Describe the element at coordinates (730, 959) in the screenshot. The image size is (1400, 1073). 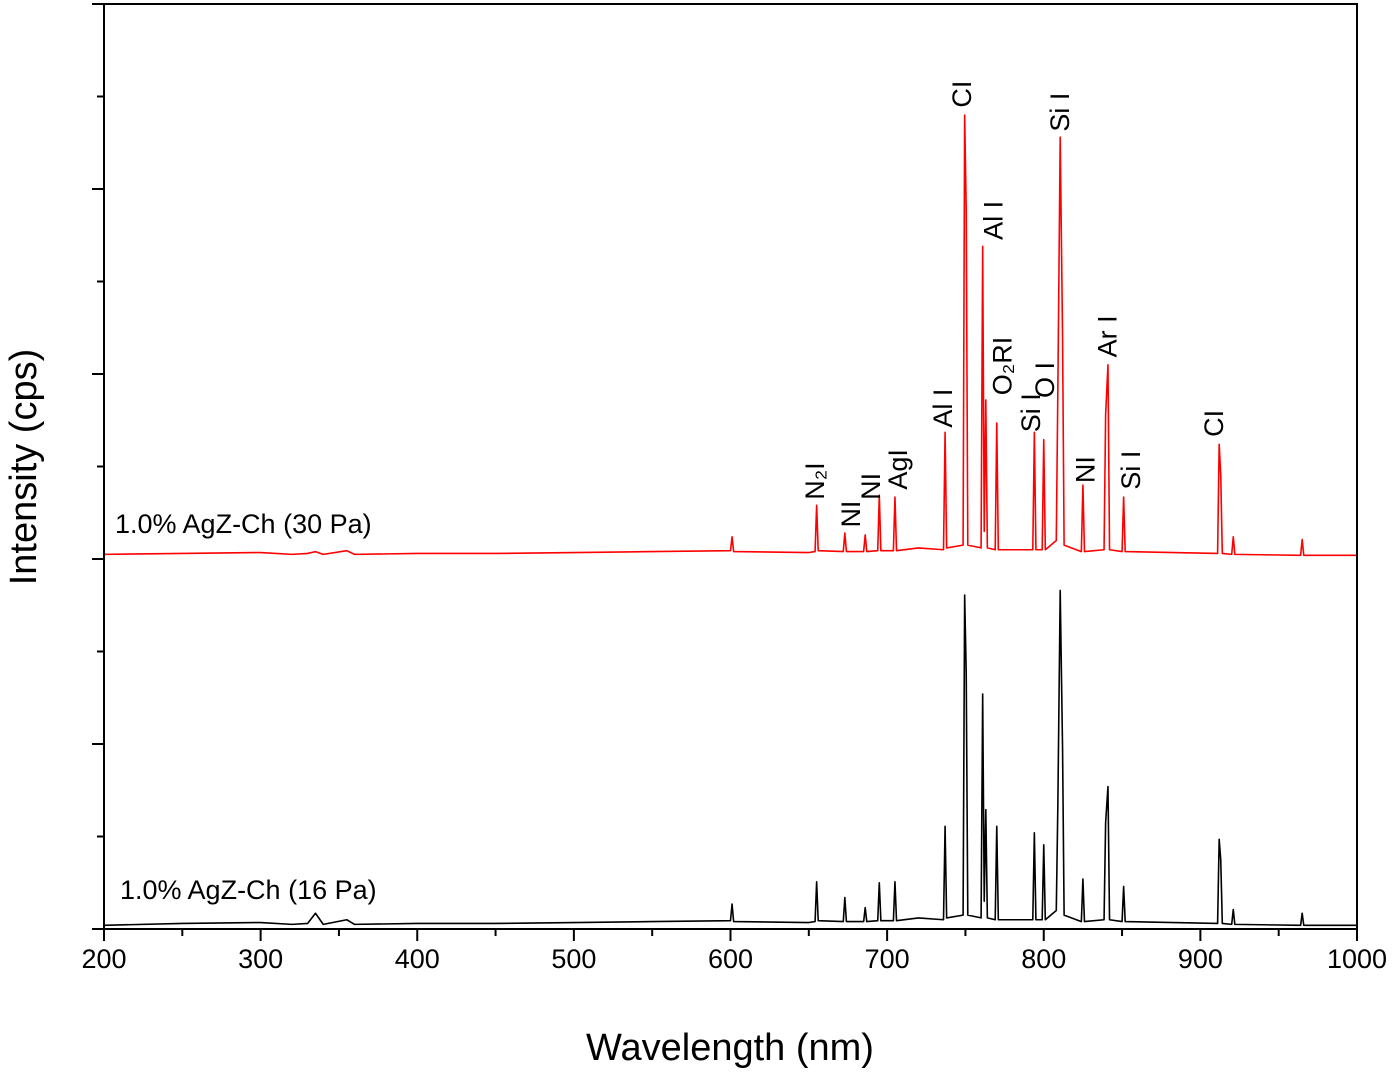
I see `x-tick-label: 600` at that location.